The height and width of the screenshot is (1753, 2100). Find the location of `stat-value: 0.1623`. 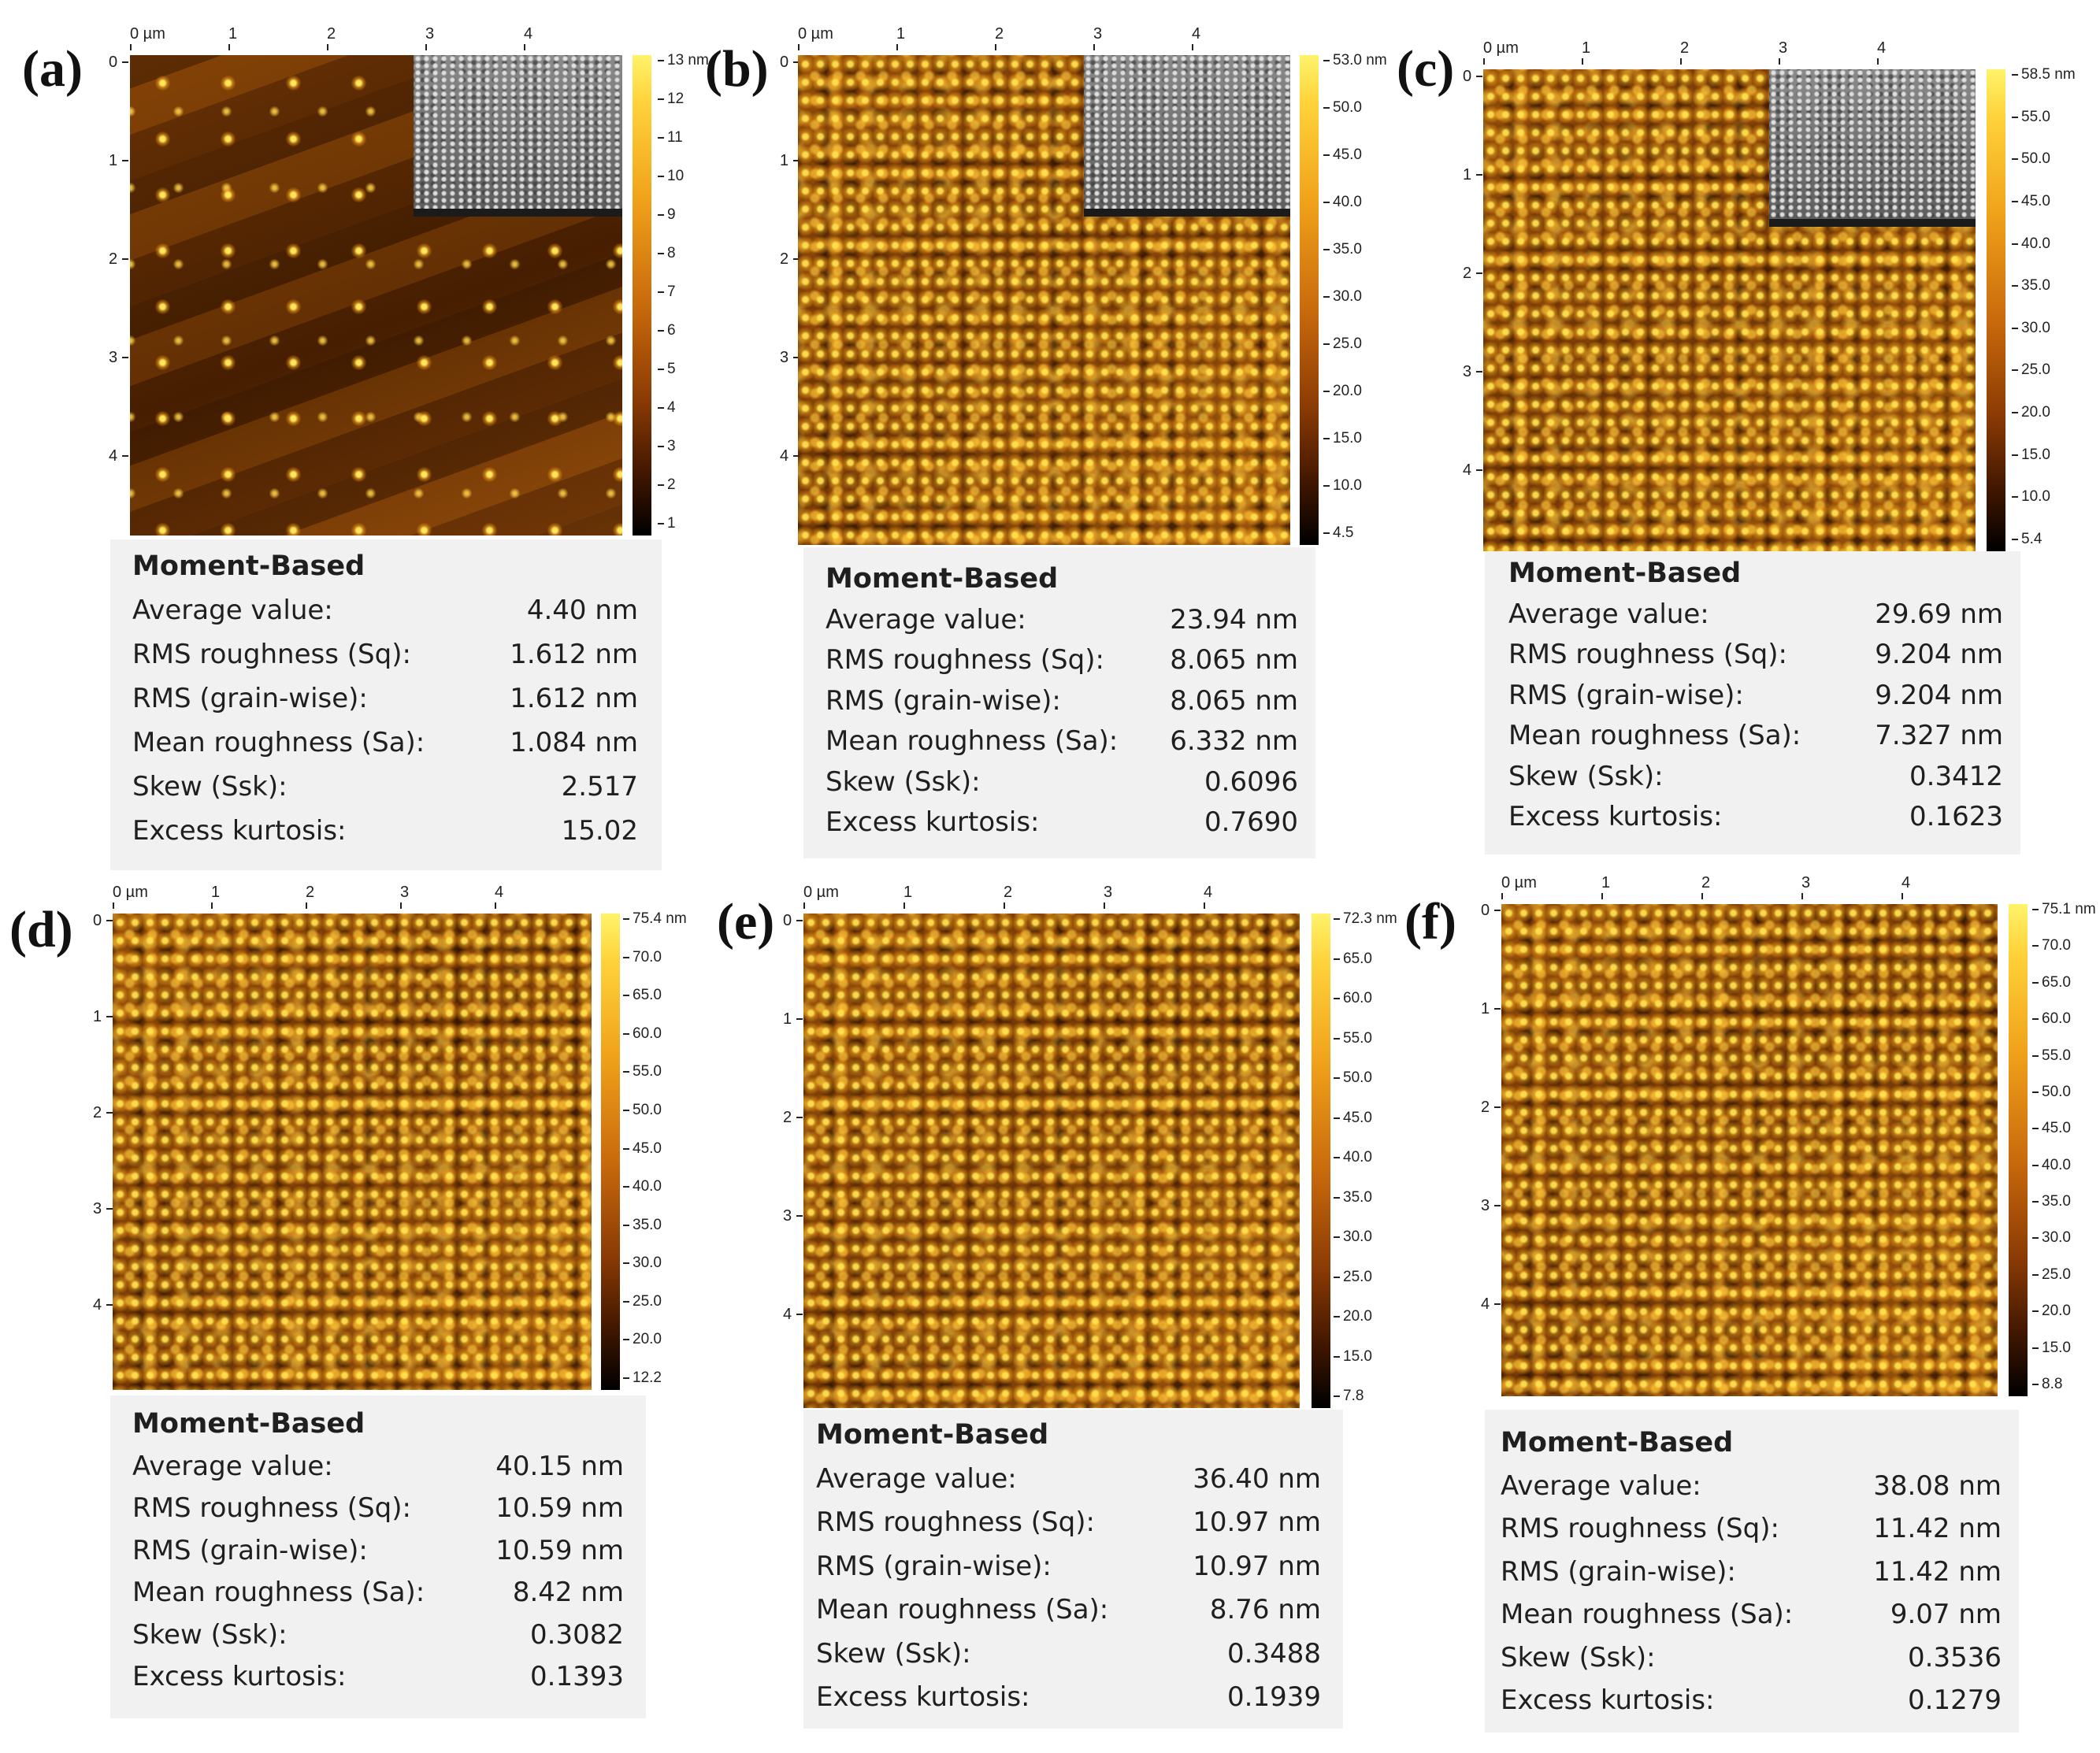

stat-value: 0.1623 is located at coordinates (1956, 816).